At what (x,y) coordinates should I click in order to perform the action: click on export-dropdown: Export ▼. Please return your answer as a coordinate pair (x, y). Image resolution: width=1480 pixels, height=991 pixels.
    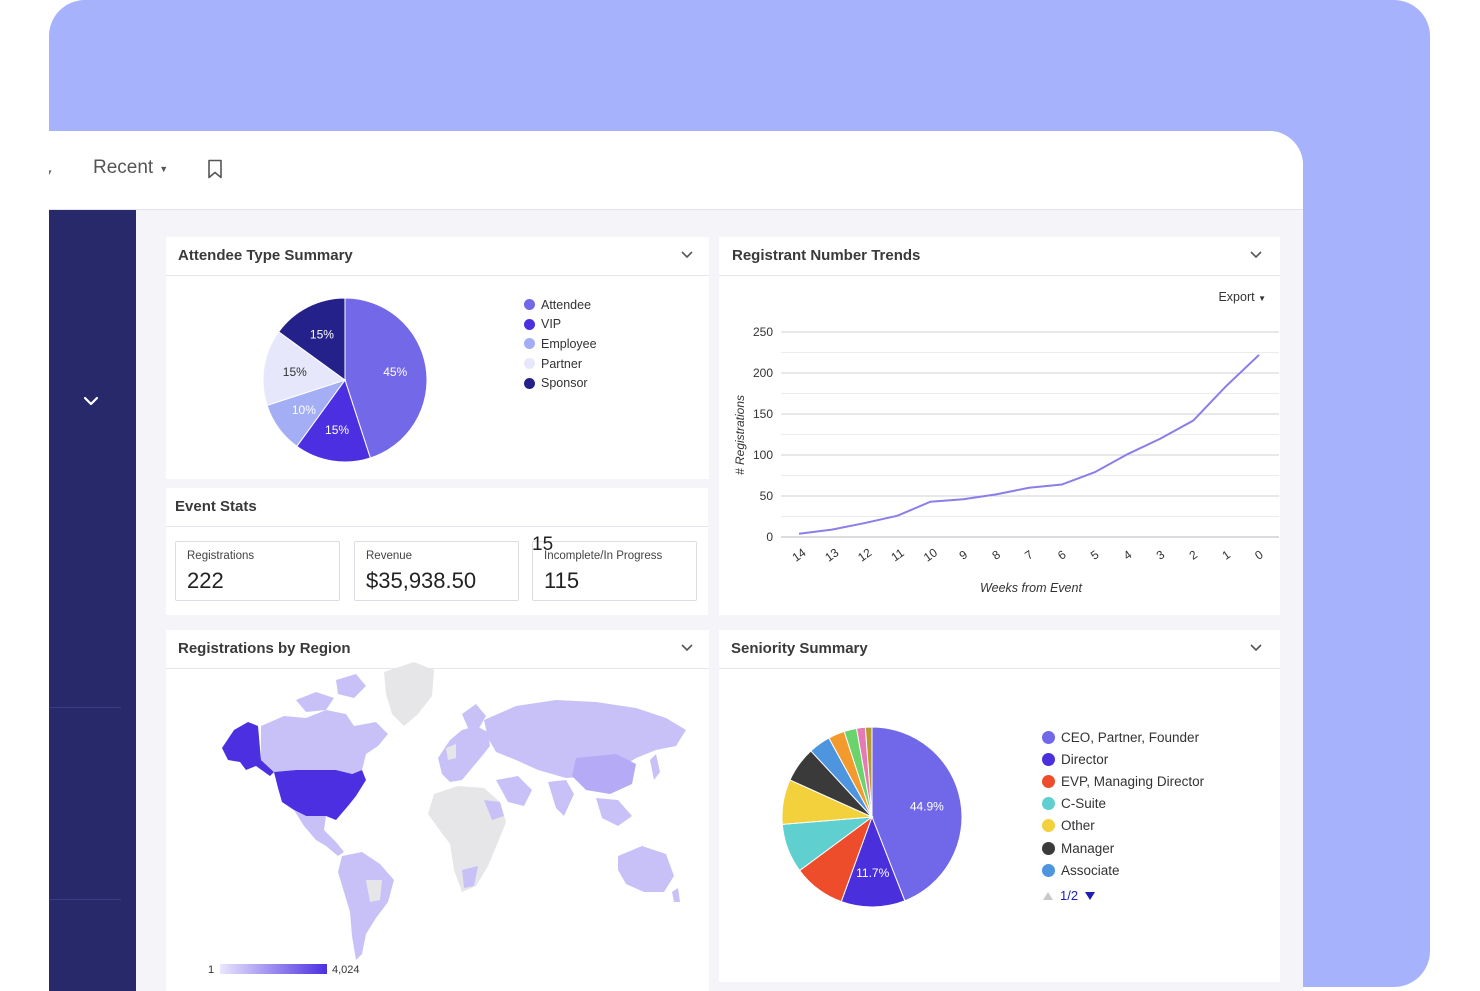
    Looking at the image, I should click on (1242, 297).